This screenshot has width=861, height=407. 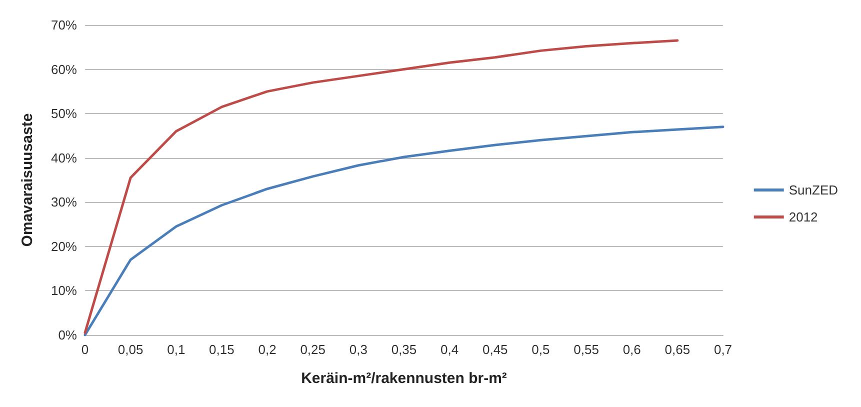 I want to click on x-tick-label: 0,2, so click(x=267, y=349).